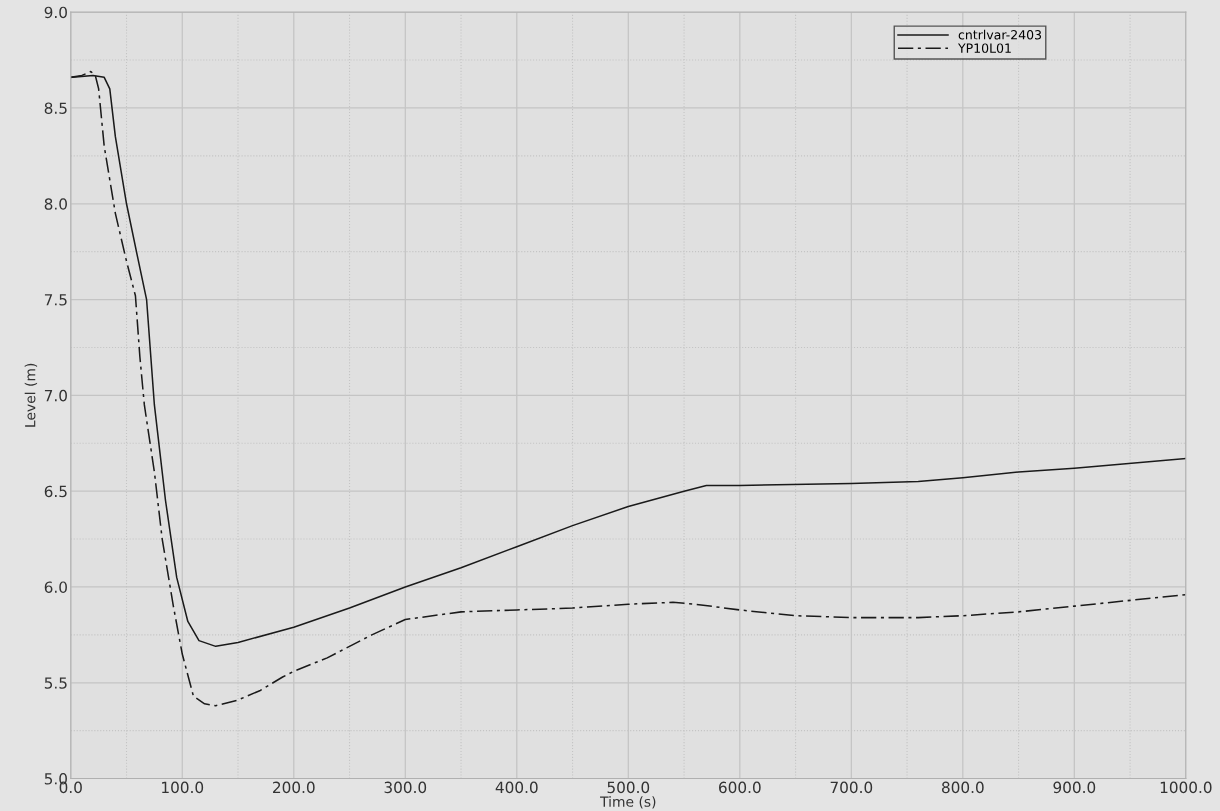 The width and height of the screenshot is (1220, 811). Describe the element at coordinates (984, 48) in the screenshot. I see `legend-label: YP10L01` at that location.